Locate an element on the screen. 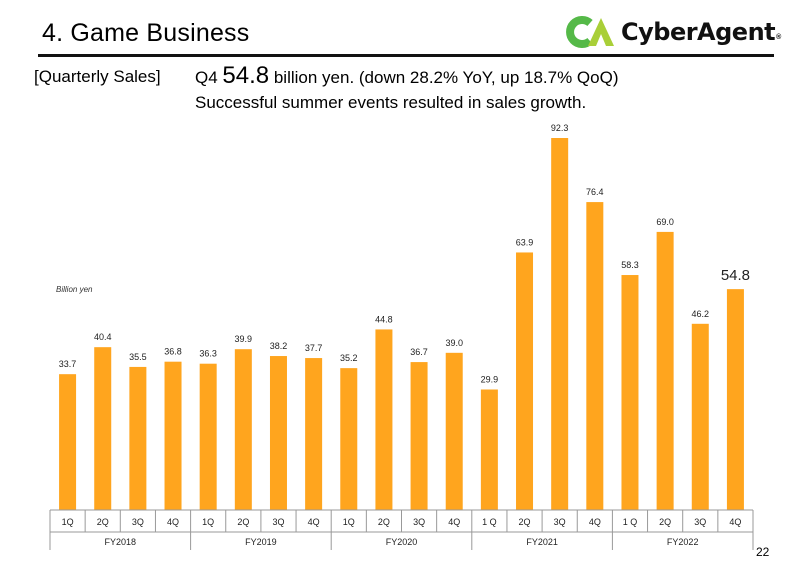  group-label: FY2018 is located at coordinates (121, 542).